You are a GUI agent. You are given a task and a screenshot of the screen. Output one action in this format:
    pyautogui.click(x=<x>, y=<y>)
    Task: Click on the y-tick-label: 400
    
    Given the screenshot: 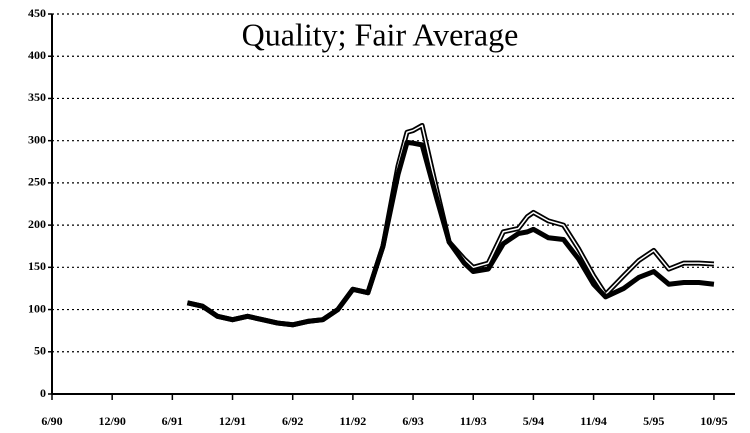 What is the action you would take?
    pyautogui.click(x=37, y=55)
    